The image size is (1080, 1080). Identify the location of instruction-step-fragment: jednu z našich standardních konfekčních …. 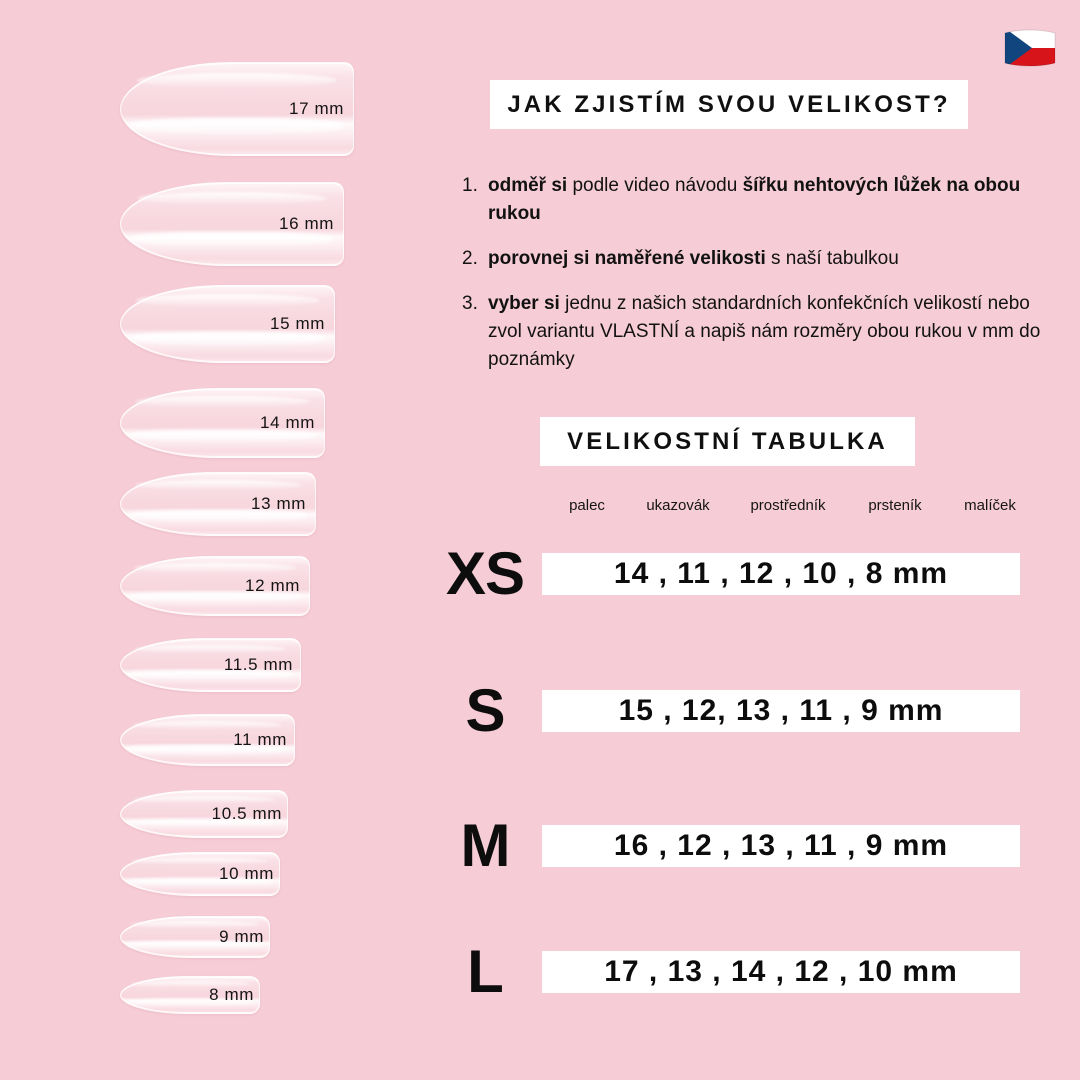
(764, 331).